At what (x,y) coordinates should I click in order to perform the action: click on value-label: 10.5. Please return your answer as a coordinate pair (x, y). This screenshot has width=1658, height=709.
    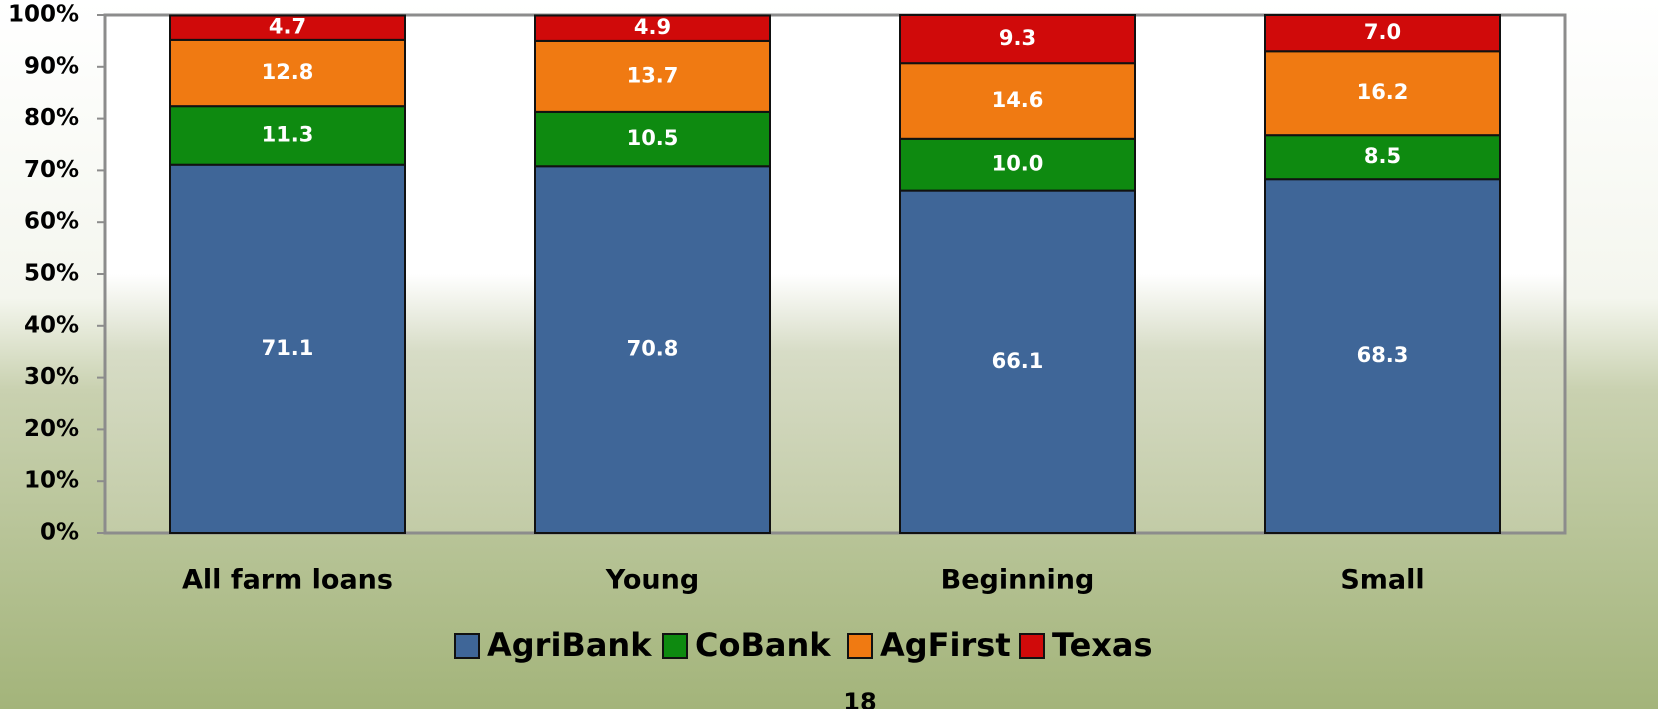
    Looking at the image, I should click on (653, 138).